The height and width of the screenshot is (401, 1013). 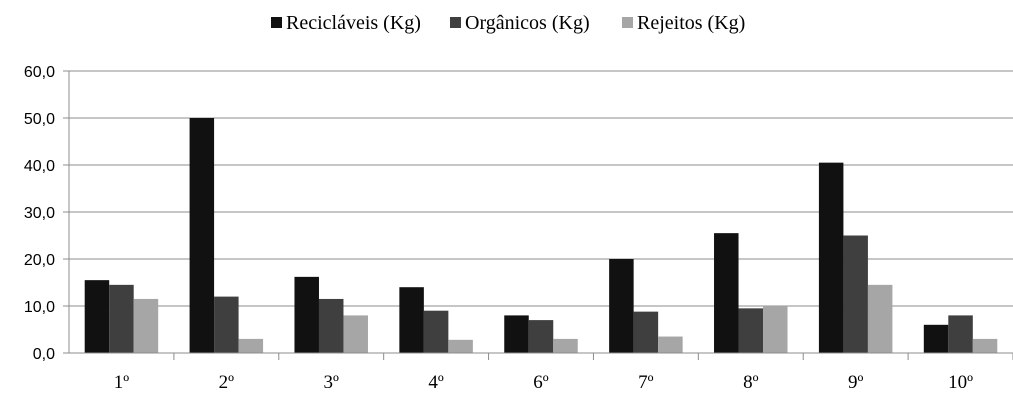 What do you see at coordinates (960, 382) in the screenshot?
I see `x-tick-label: 10º` at bounding box center [960, 382].